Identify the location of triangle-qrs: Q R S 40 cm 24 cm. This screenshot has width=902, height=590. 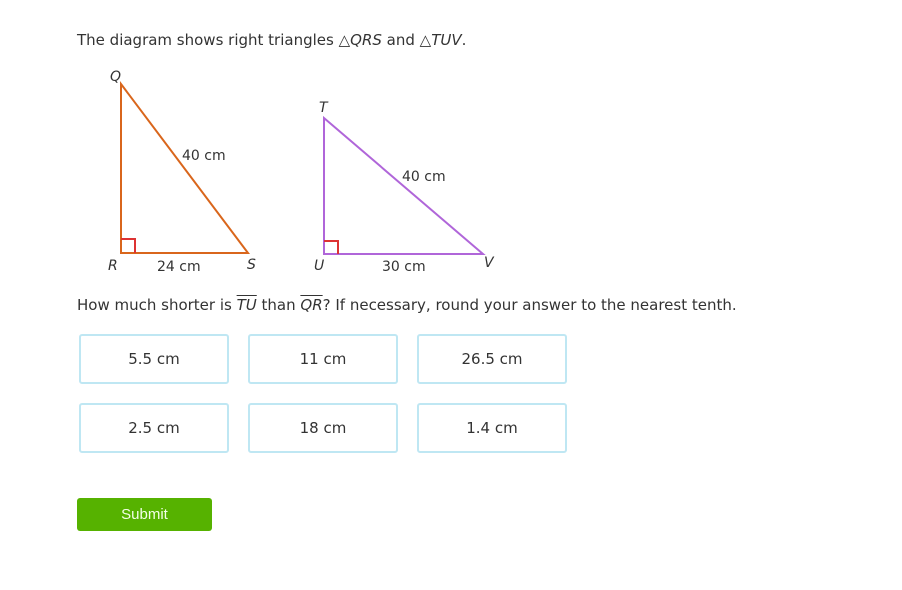
(182, 172).